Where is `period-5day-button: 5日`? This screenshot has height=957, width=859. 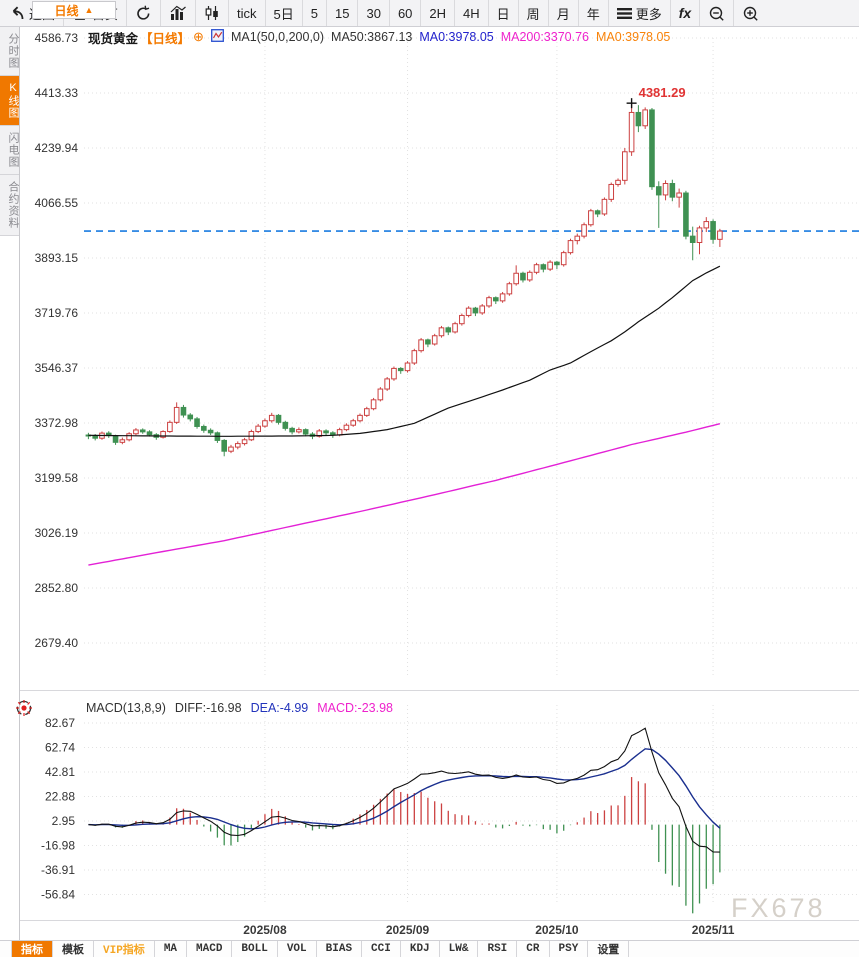
period-5day-button: 5日 is located at coordinates (284, 13).